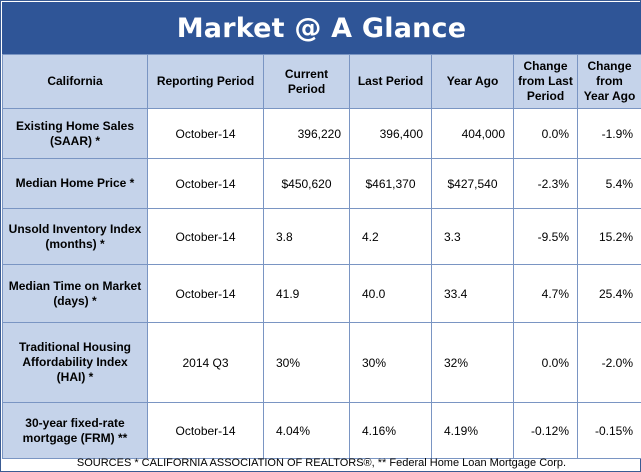 The image size is (641, 472). Describe the element at coordinates (75, 236) in the screenshot. I see `row-label: Unsold Inventory Index (months) *` at that location.